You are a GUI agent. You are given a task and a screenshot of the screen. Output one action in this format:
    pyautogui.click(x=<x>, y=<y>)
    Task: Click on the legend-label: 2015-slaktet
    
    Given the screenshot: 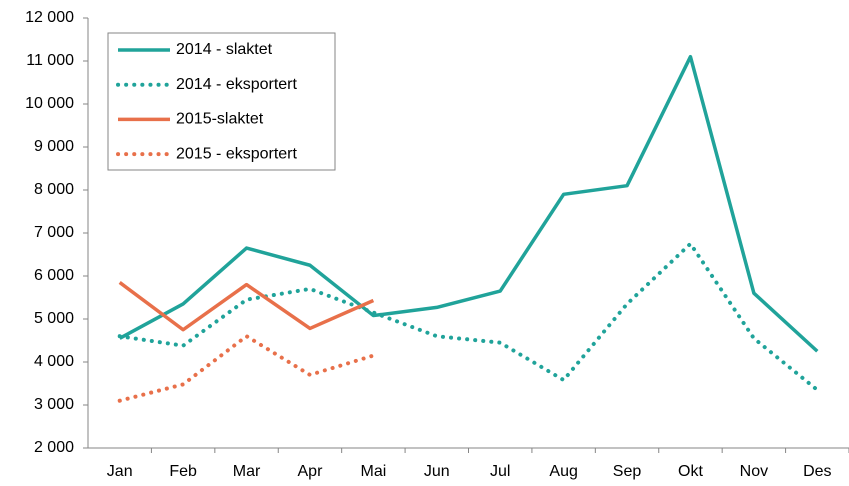 What is the action you would take?
    pyautogui.click(x=220, y=119)
    